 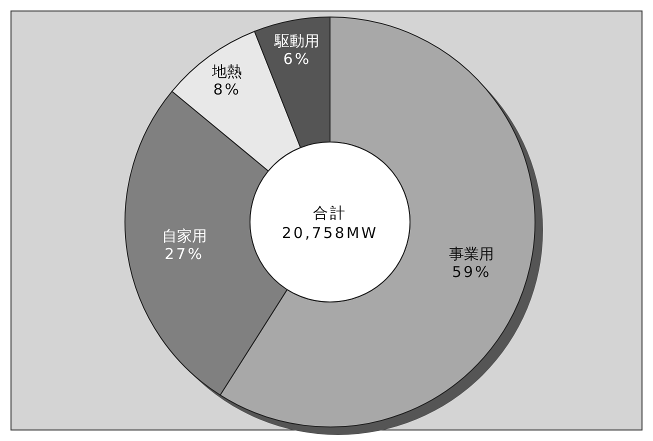 I want to click on slice-label: 地熱, so click(x=226, y=71).